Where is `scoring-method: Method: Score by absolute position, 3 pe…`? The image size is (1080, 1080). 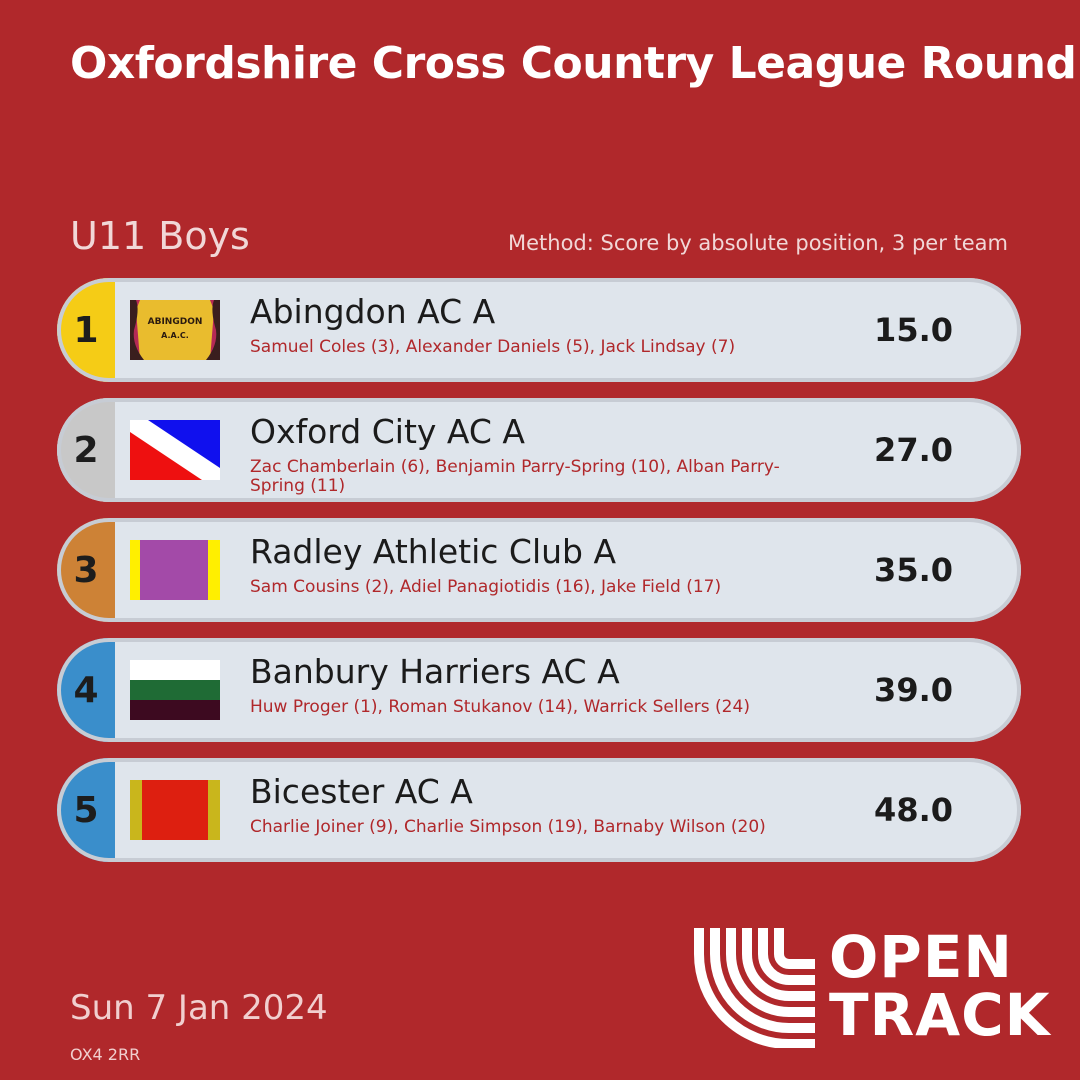 scoring-method: Method: Score by absolute position, 3 pe… is located at coordinates (757, 243).